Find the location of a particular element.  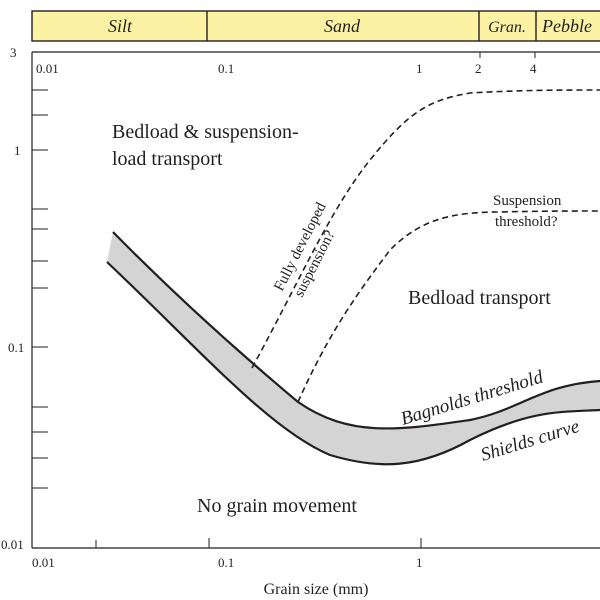

x-top-tick-label: 0.1 is located at coordinates (226, 68).